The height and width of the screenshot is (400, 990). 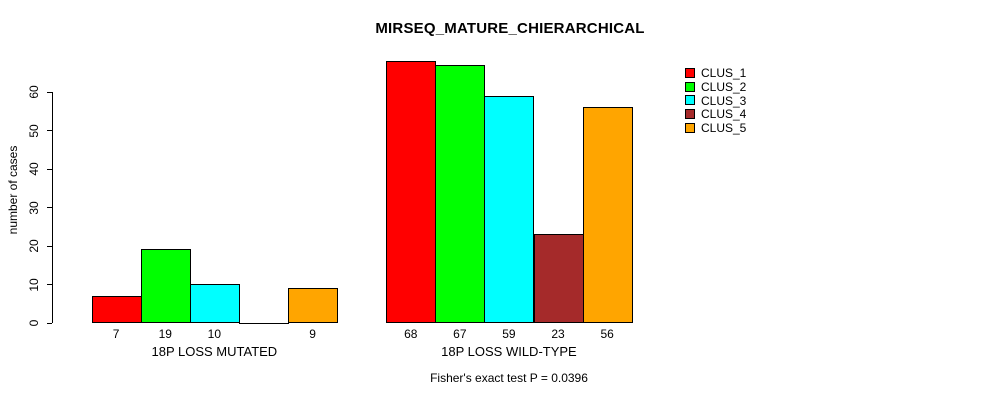 What do you see at coordinates (724, 72) in the screenshot?
I see `legend-label: CLUS_1` at bounding box center [724, 72].